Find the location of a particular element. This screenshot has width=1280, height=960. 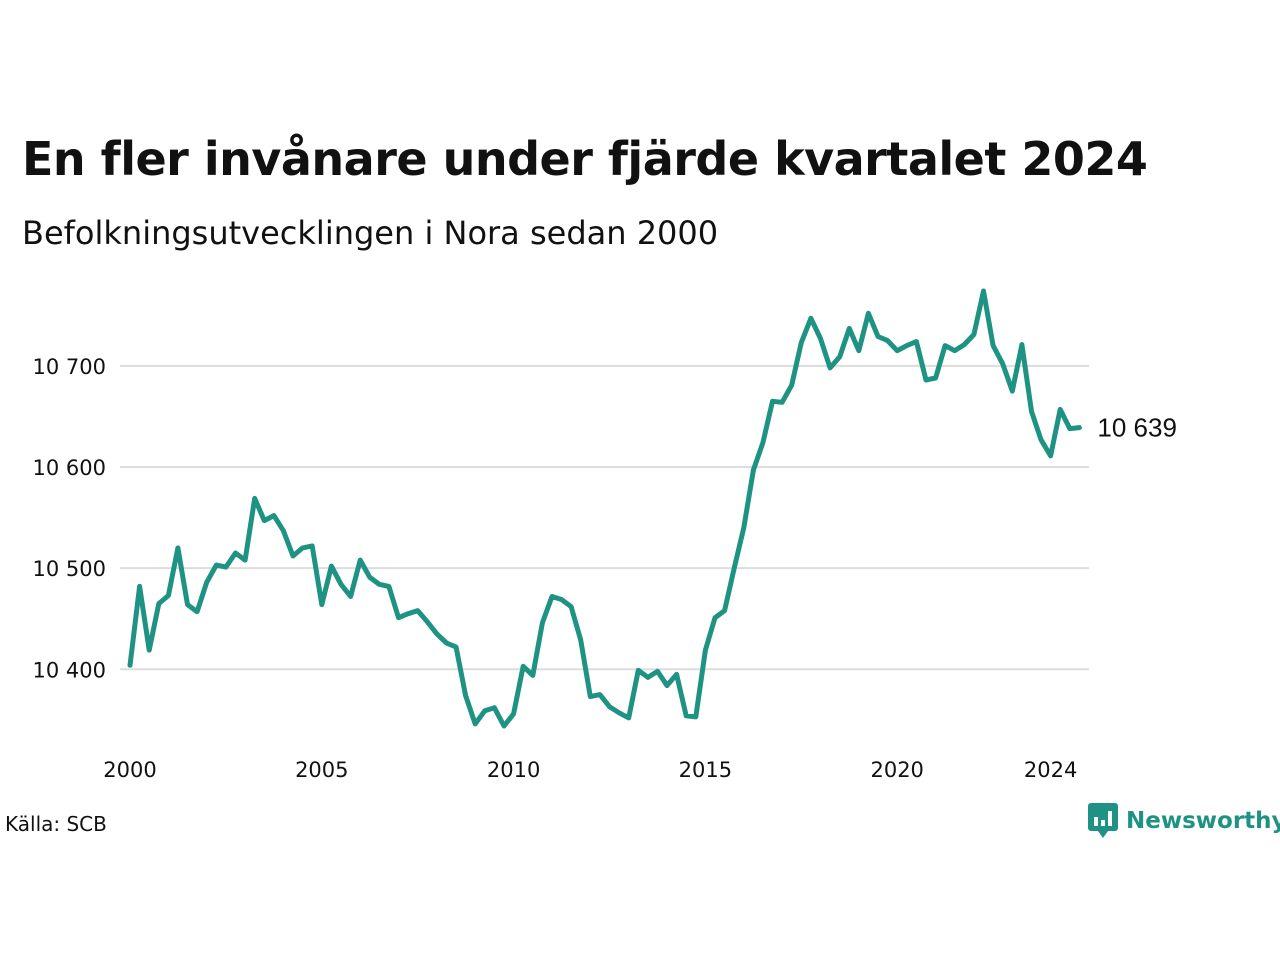

x-tick-label: 2005 is located at coordinates (321, 770).